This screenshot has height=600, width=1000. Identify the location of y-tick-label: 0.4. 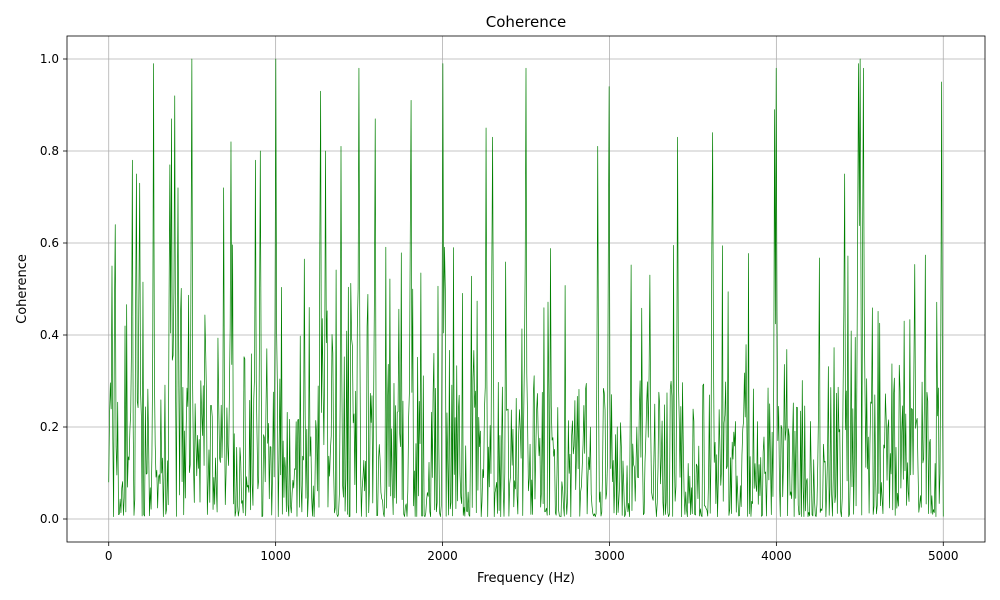
(49, 335).